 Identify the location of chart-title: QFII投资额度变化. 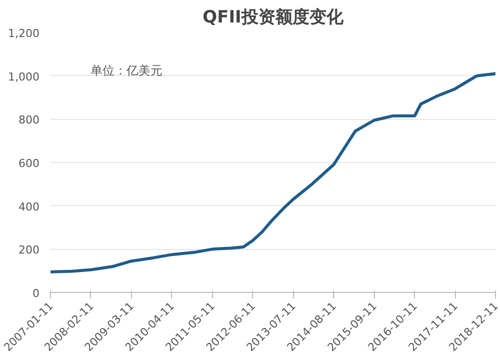
(273, 18).